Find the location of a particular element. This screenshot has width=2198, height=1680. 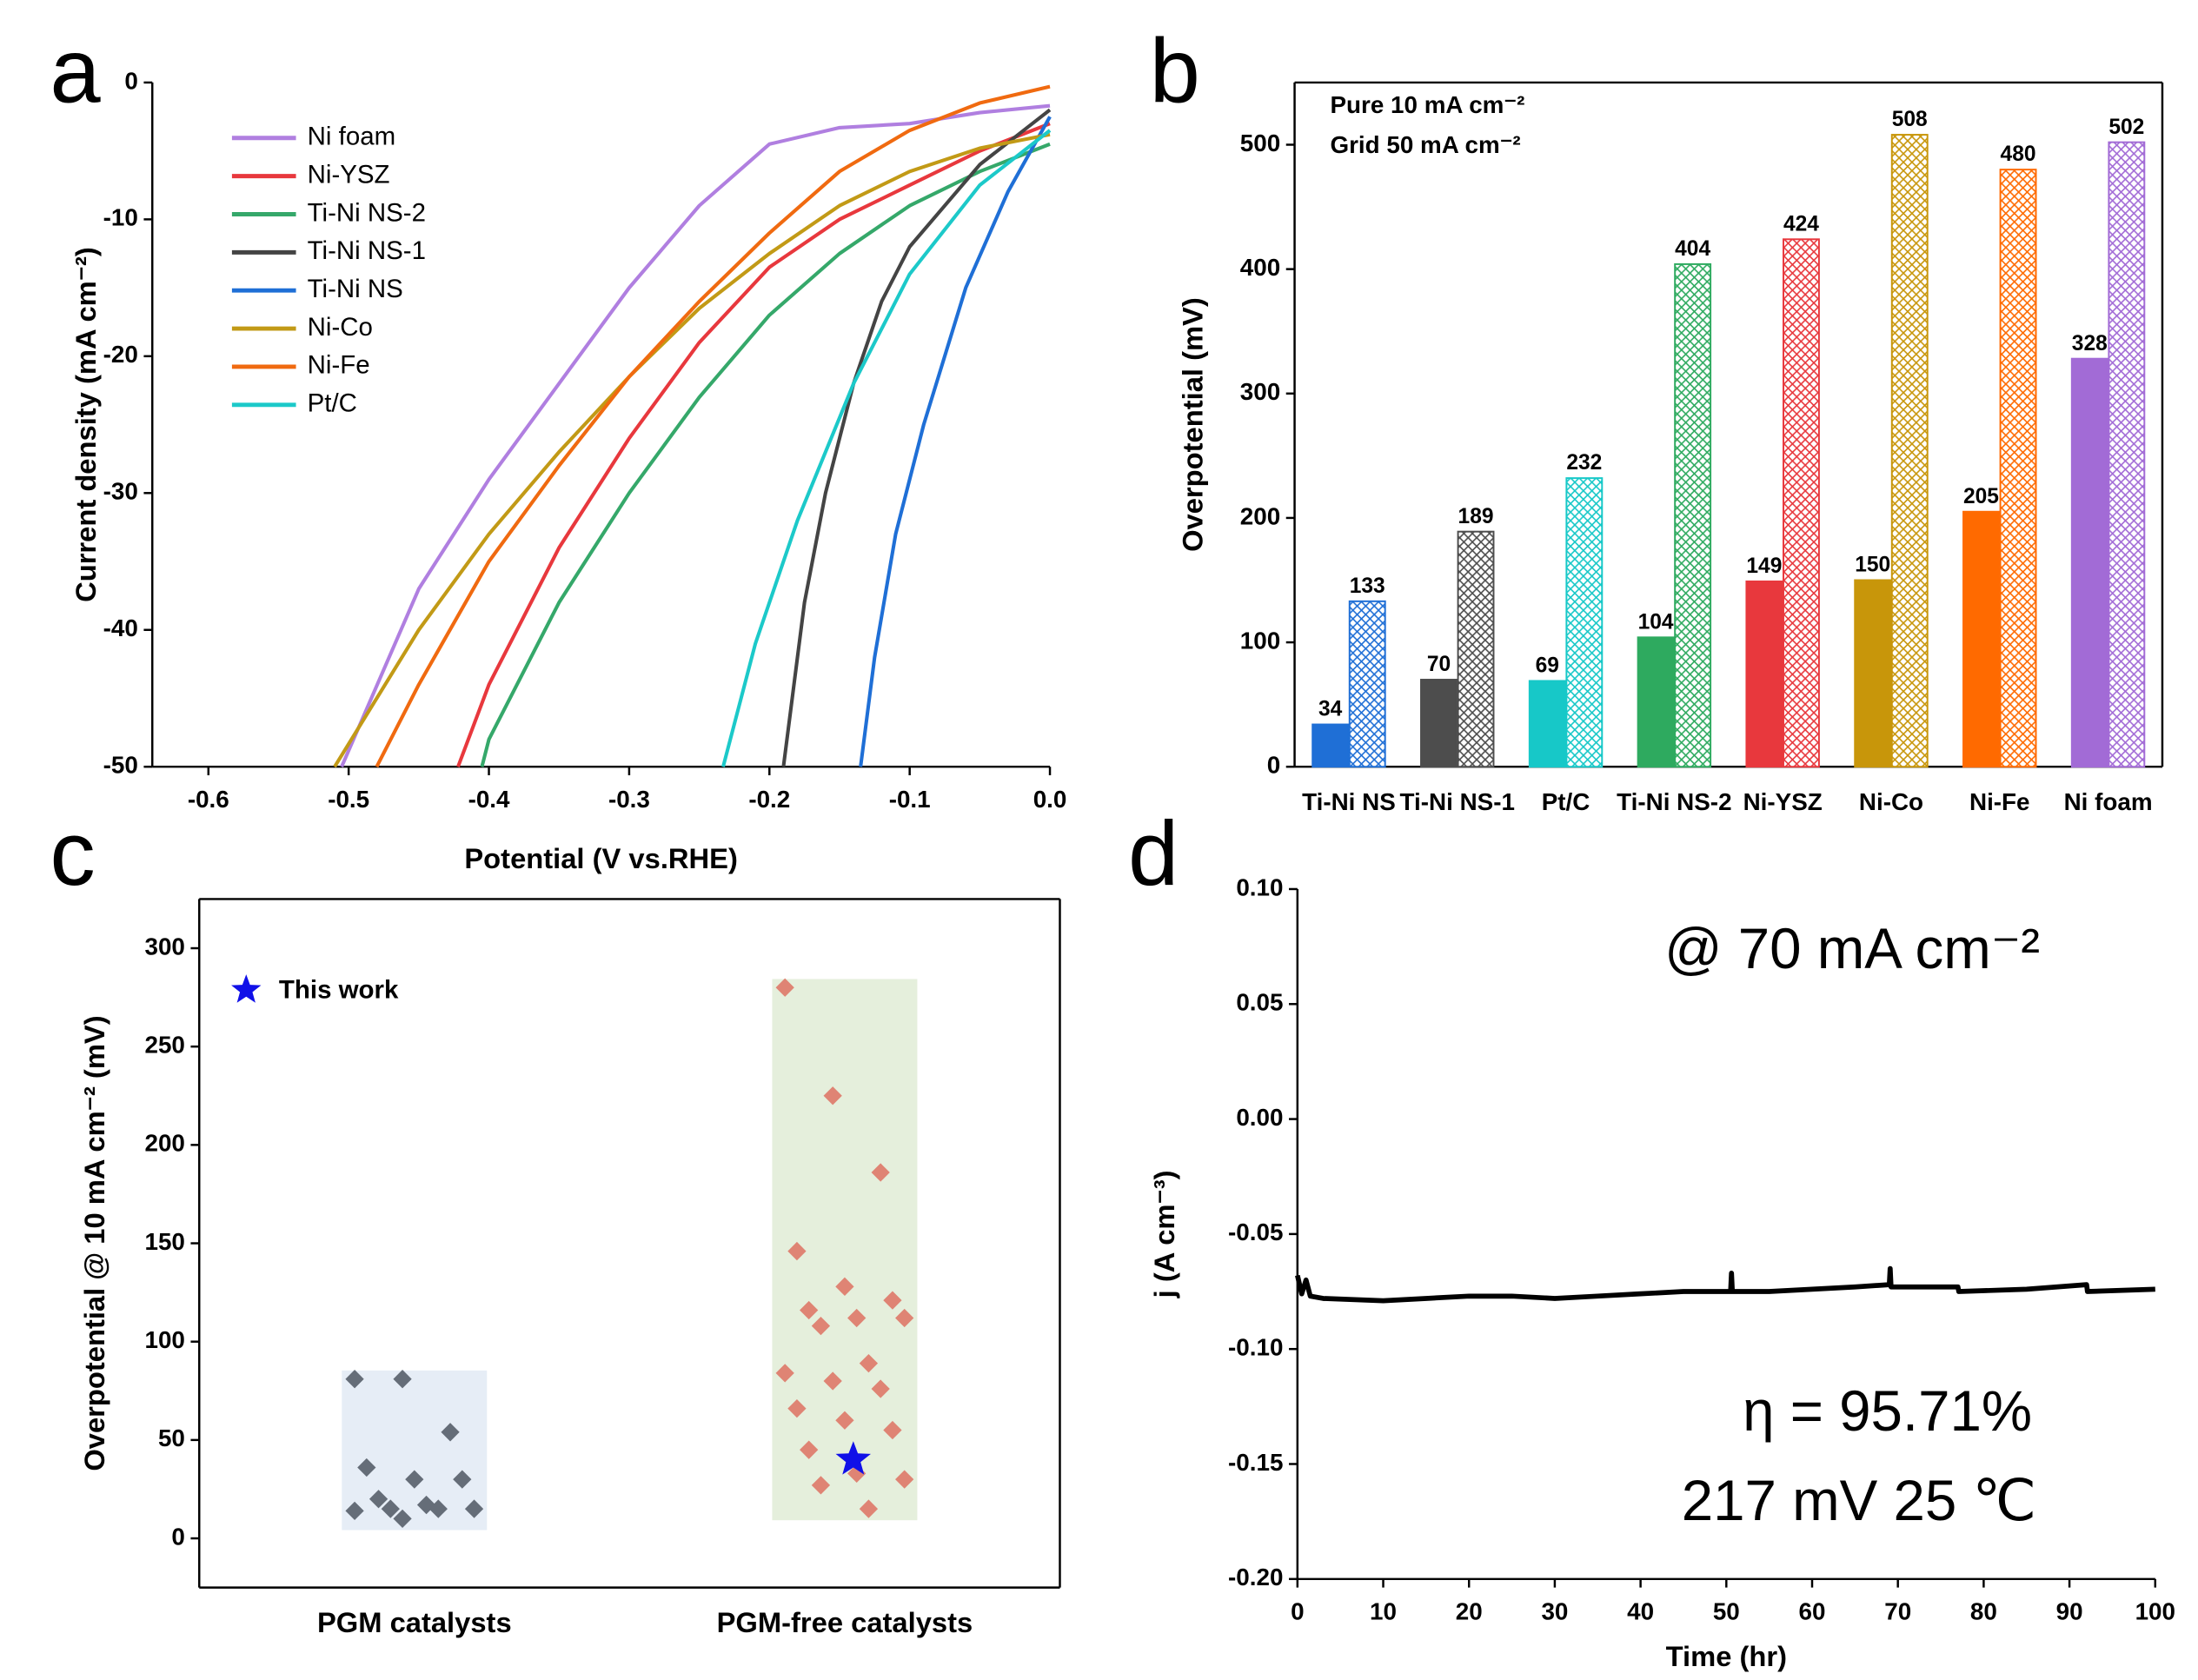

y-tick-label: 100 is located at coordinates (164, 1339).